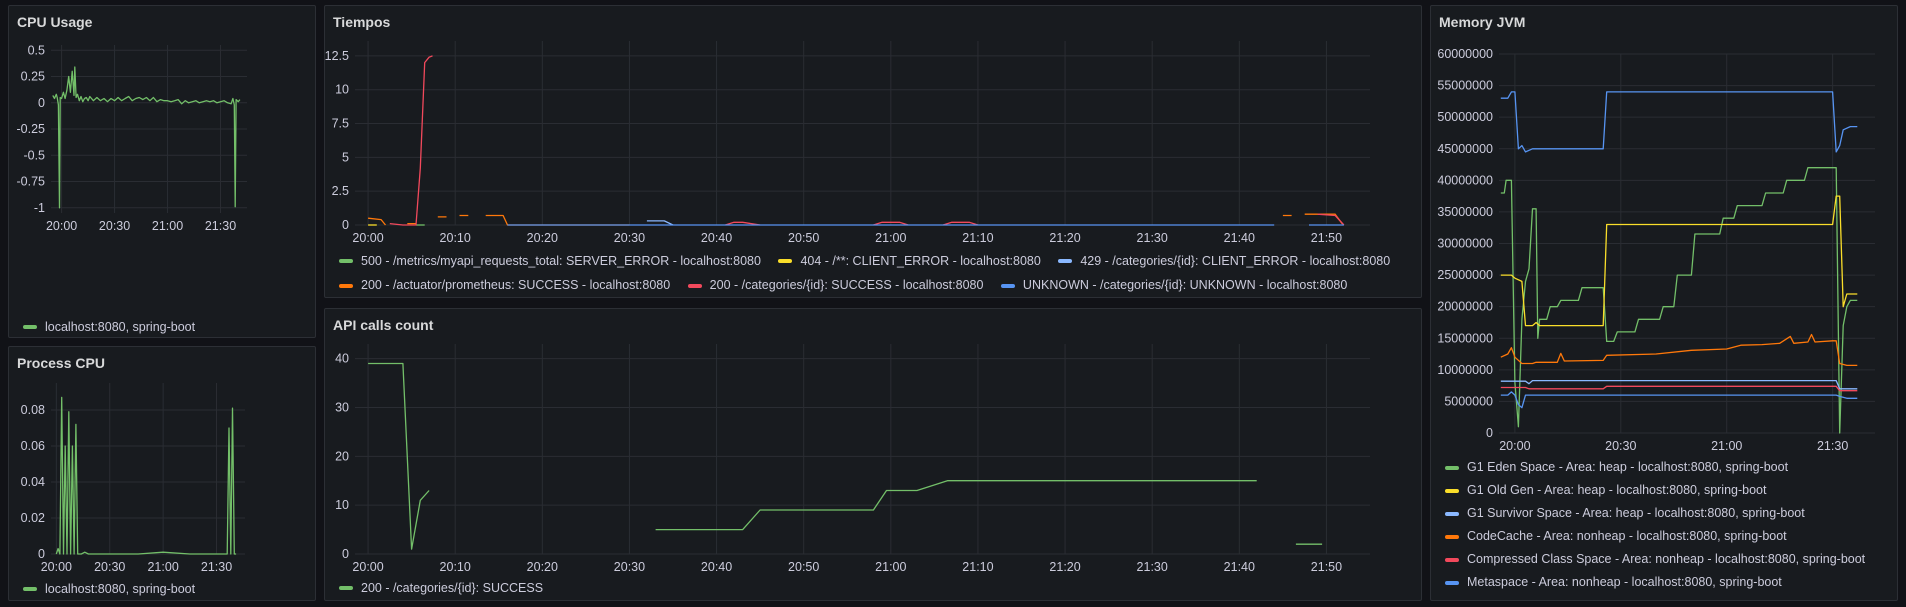  Describe the element at coordinates (61, 363) in the screenshot. I see `process-cpu-title: Process CPU` at that location.